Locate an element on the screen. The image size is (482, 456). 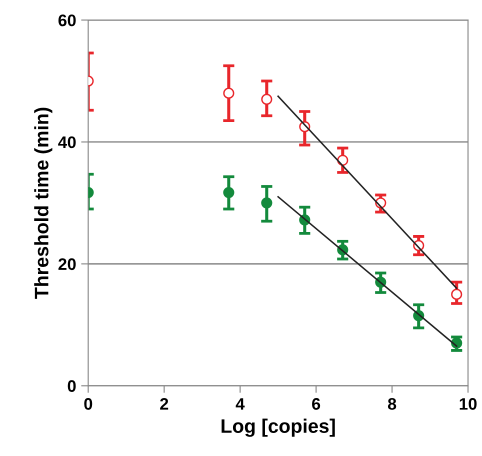
x-tick-label: 2 is located at coordinates (164, 404).